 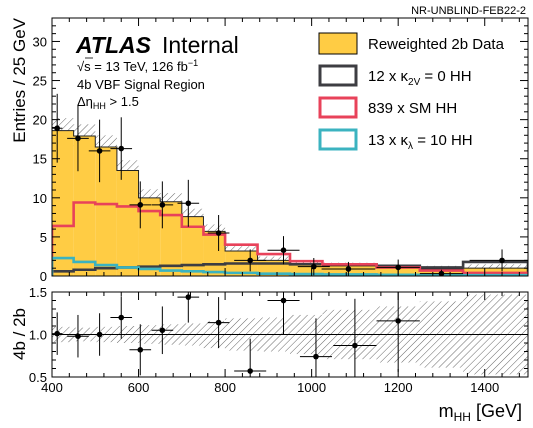 I want to click on y-tick-label: 5, so click(x=43, y=237).